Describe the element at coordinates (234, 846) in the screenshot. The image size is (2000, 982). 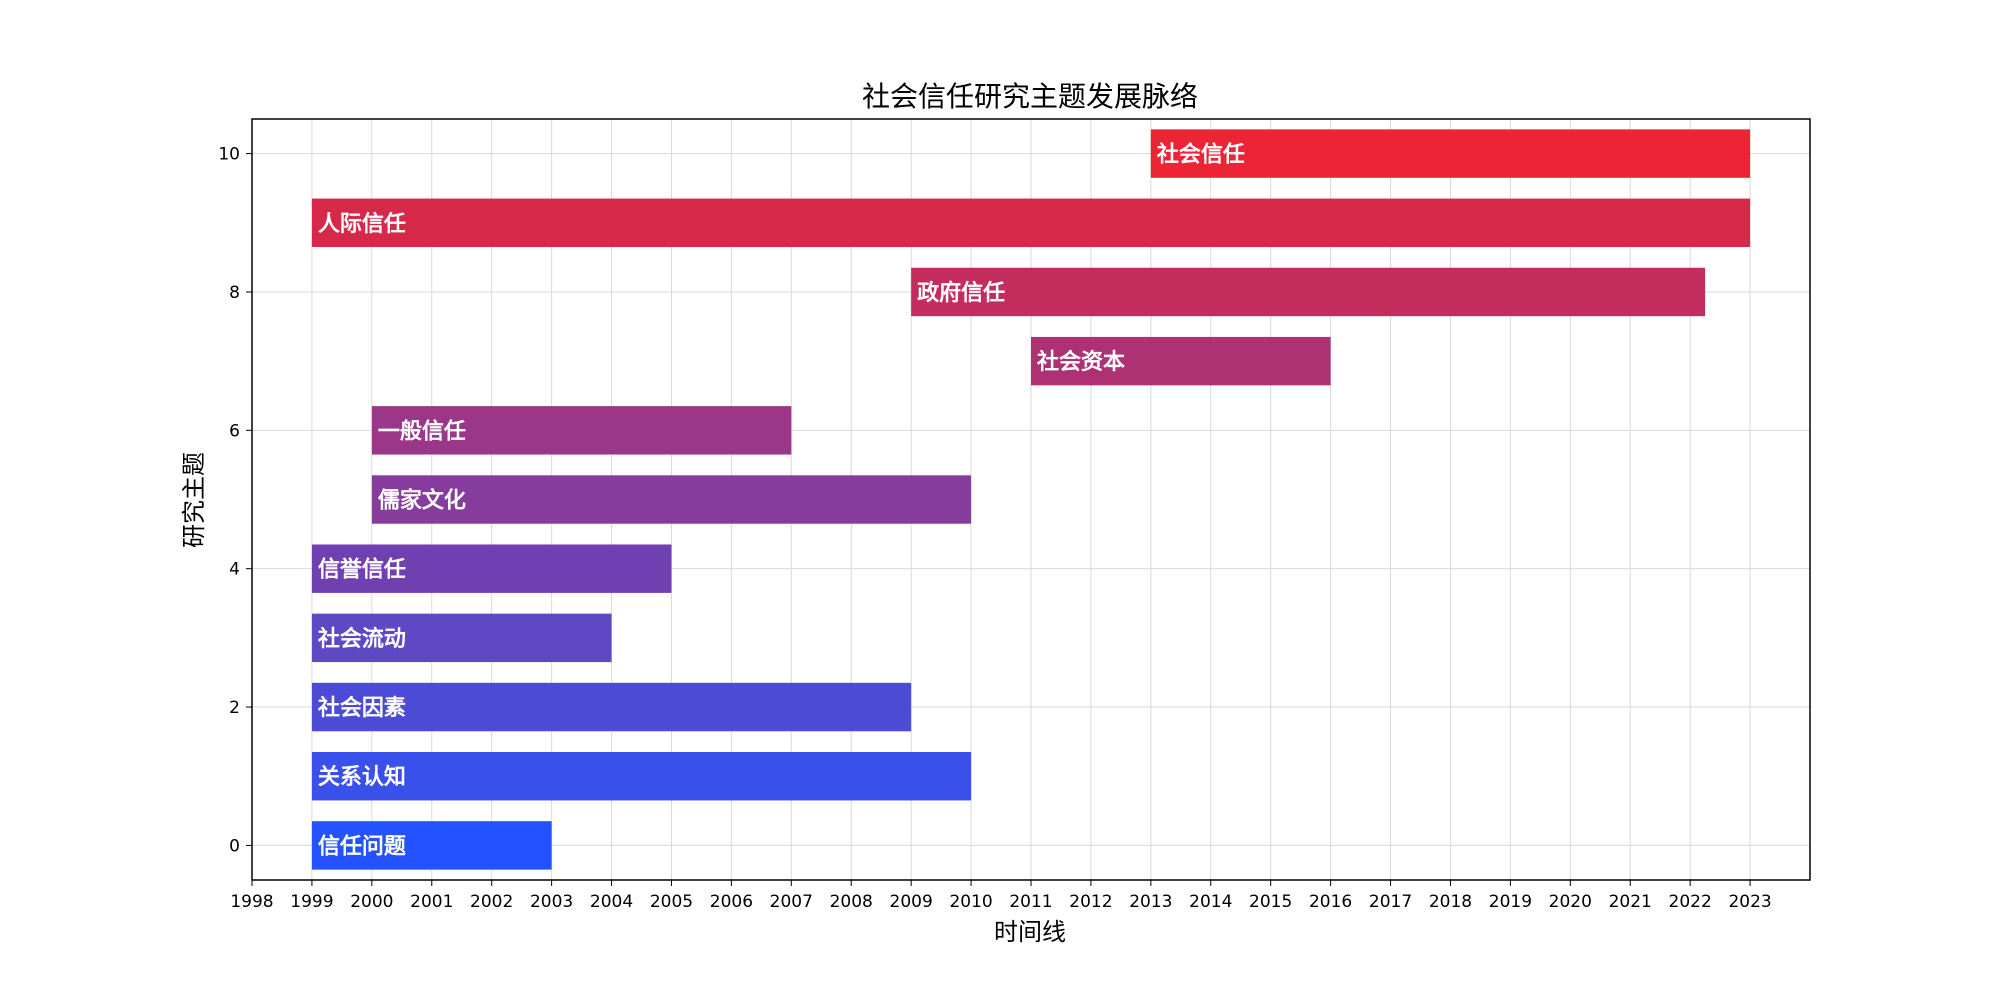
I see `y-tick-label: 0` at that location.